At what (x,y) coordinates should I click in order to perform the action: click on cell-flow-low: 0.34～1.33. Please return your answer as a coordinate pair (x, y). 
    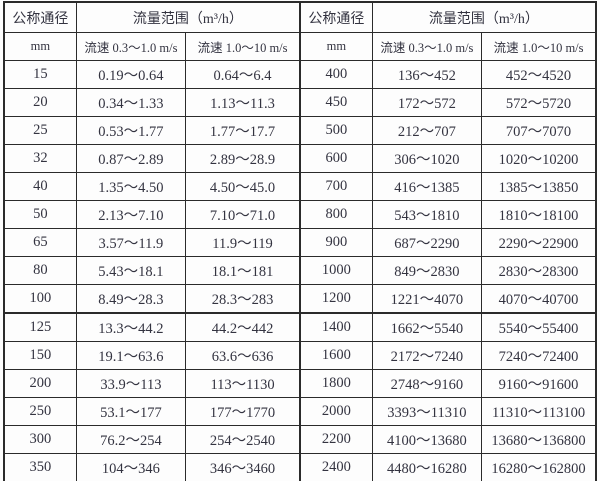
    Looking at the image, I should click on (131, 102).